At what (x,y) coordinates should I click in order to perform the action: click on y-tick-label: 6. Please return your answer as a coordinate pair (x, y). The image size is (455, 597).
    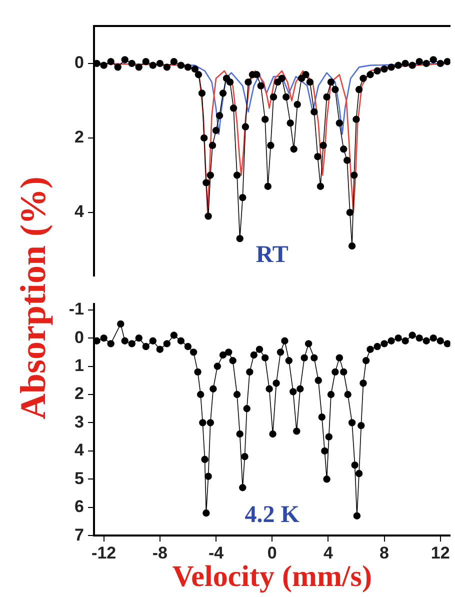
    Looking at the image, I should click on (79, 506).